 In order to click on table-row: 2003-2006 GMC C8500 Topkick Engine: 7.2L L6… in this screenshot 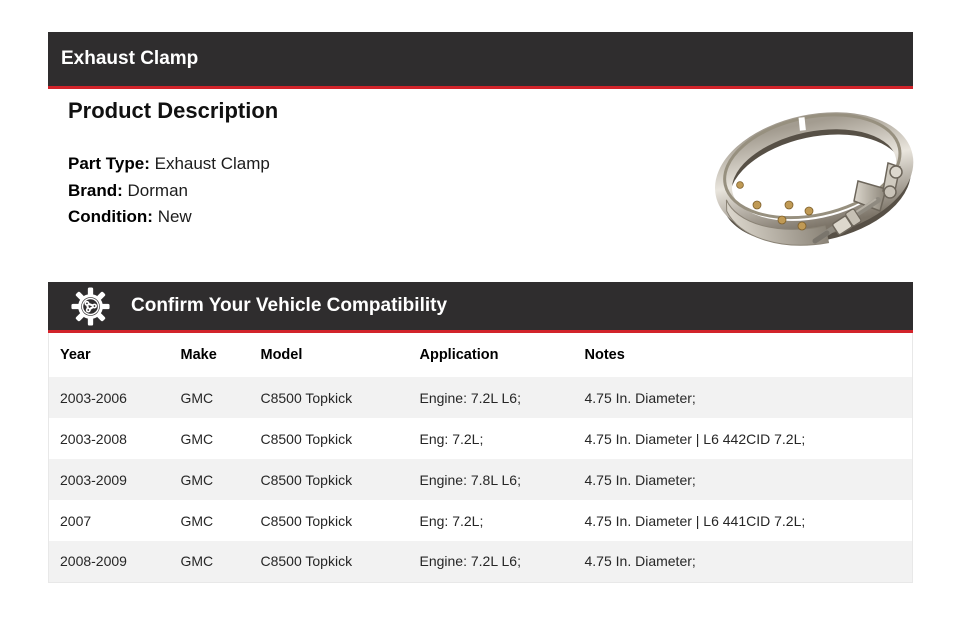, I will do `click(480, 397)`.